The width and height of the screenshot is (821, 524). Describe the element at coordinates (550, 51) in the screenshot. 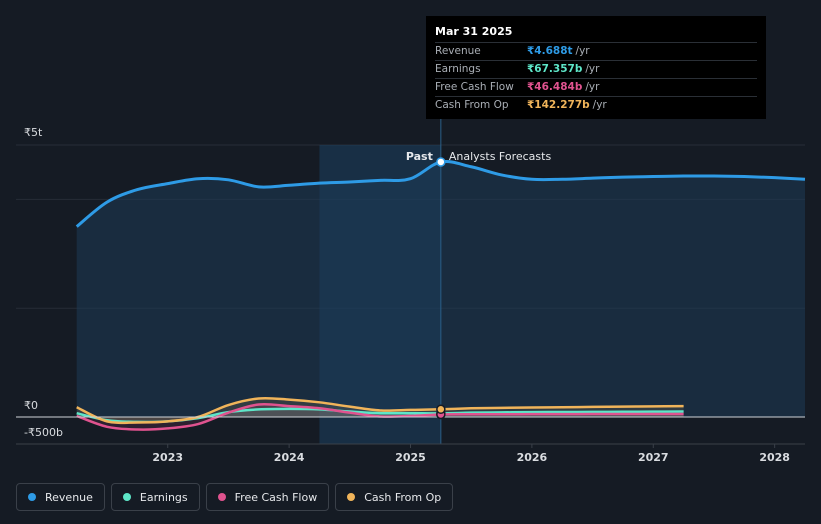

I see `tooltip-value: ₹4.688t` at that location.